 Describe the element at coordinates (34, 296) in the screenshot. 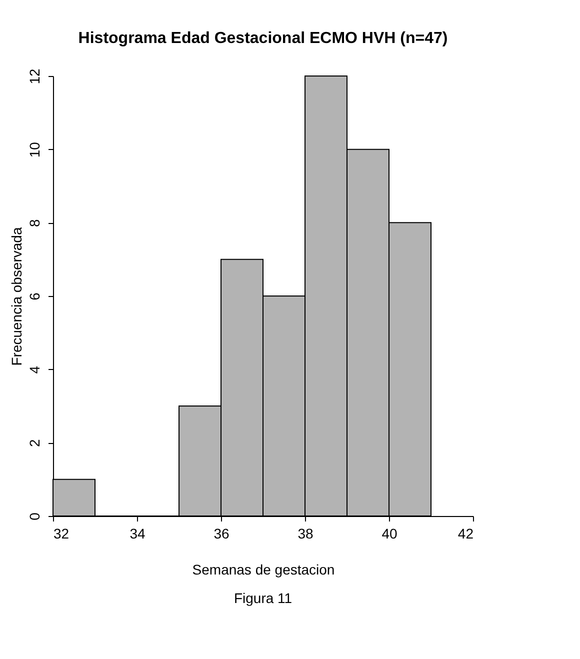

I see `y-tick-label: 6` at that location.